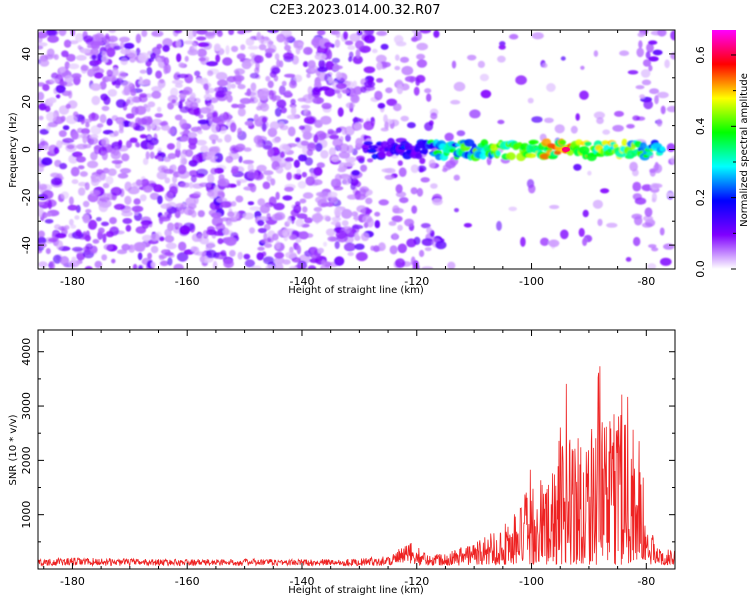  I want to click on x-tick-label: -80, so click(646, 581).